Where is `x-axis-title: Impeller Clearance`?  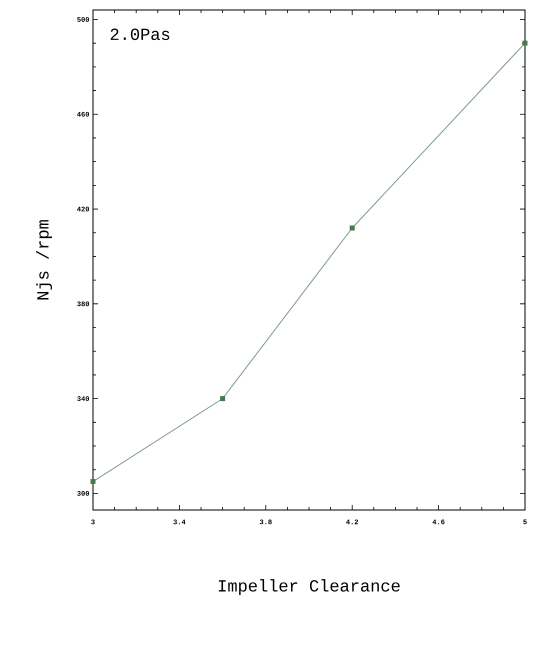 x-axis-title: Impeller Clearance is located at coordinates (309, 587).